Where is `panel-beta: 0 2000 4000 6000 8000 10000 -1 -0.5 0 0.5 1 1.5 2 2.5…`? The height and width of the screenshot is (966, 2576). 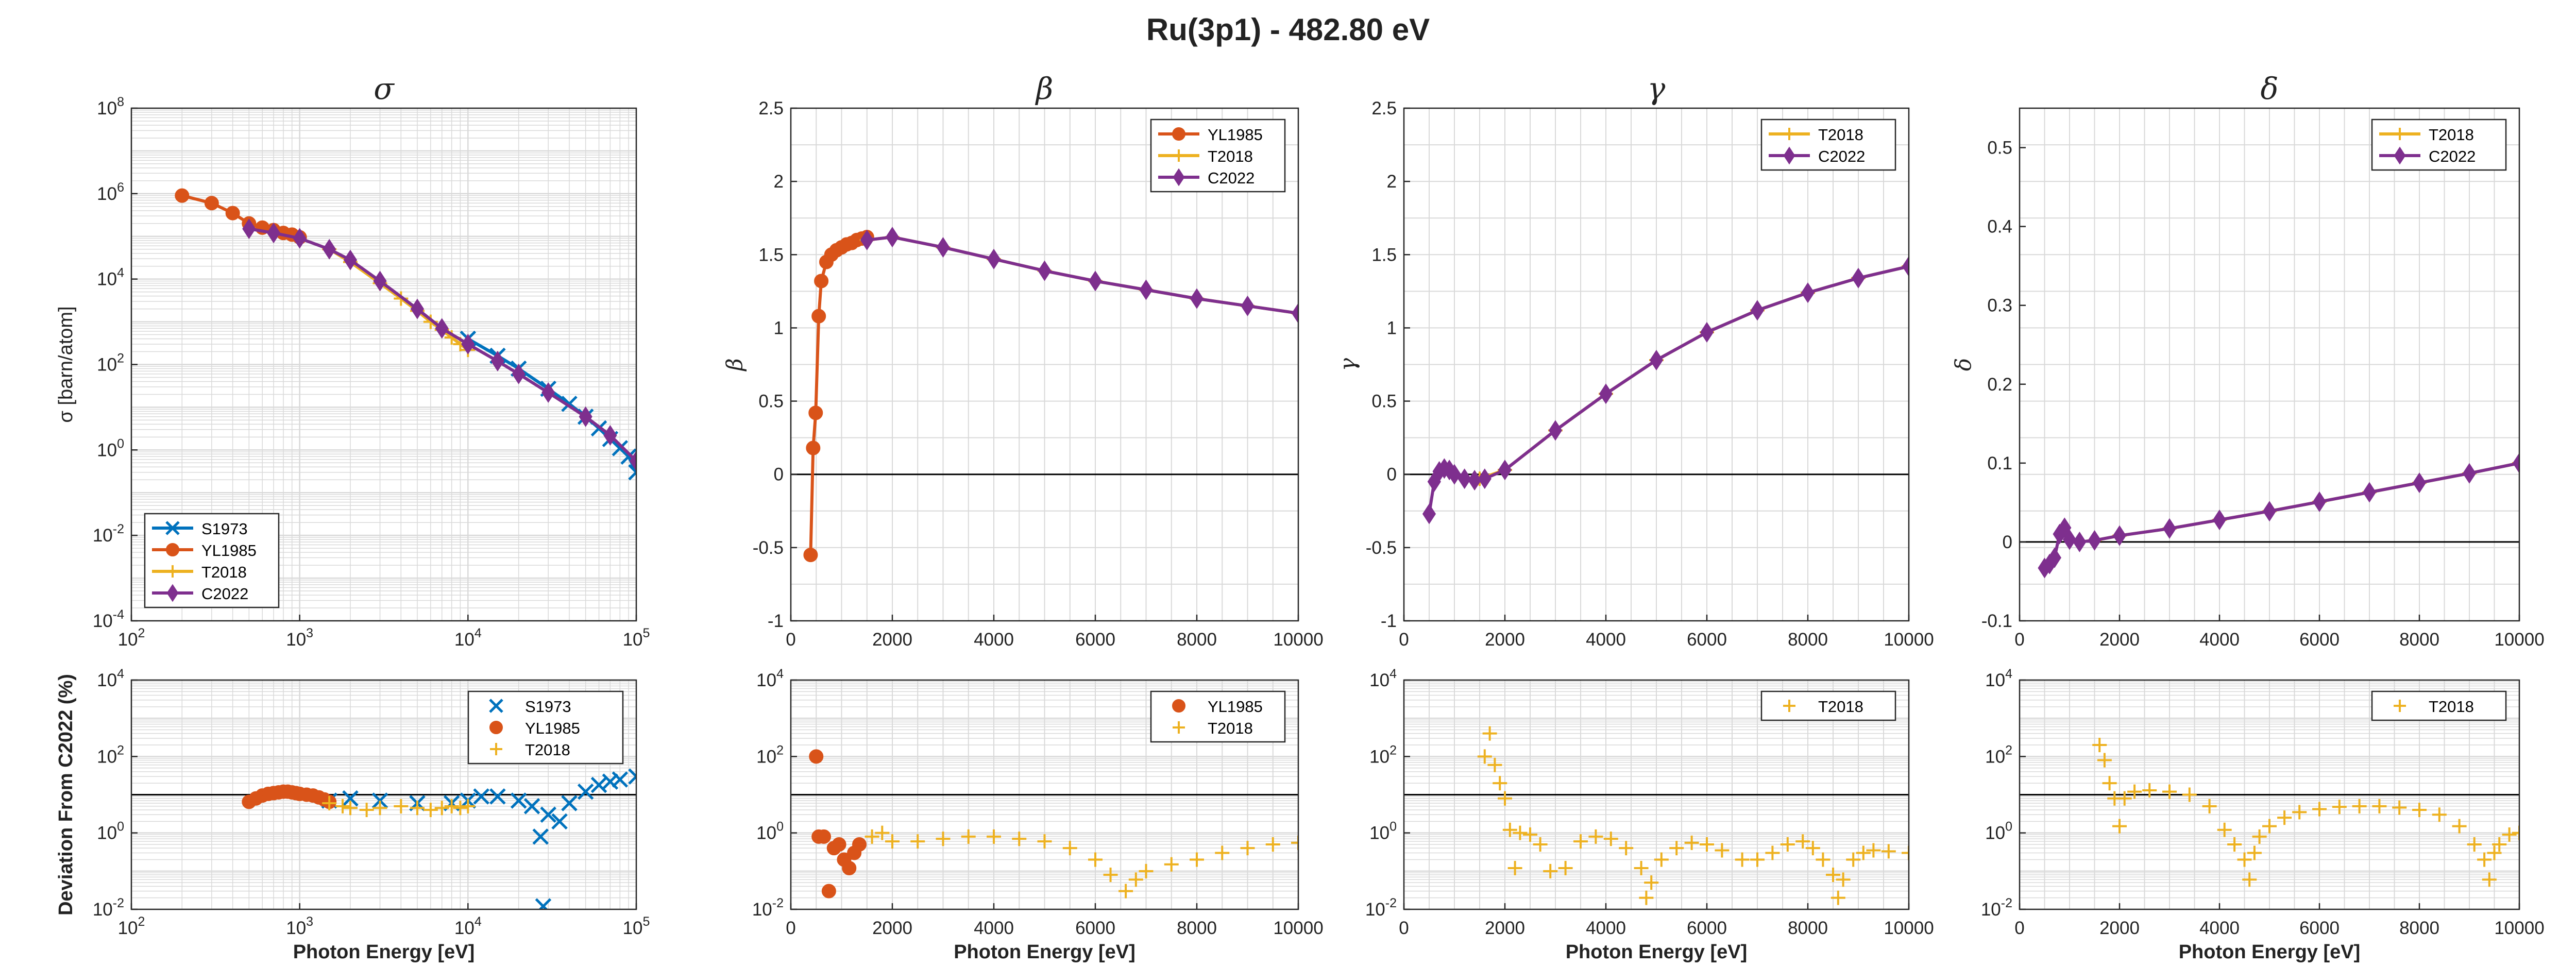 panel-beta: 0 2000 4000 6000 8000 10000 -1 -0.5 0 0.5 1 1.5 2 2.5… is located at coordinates (1023, 360).